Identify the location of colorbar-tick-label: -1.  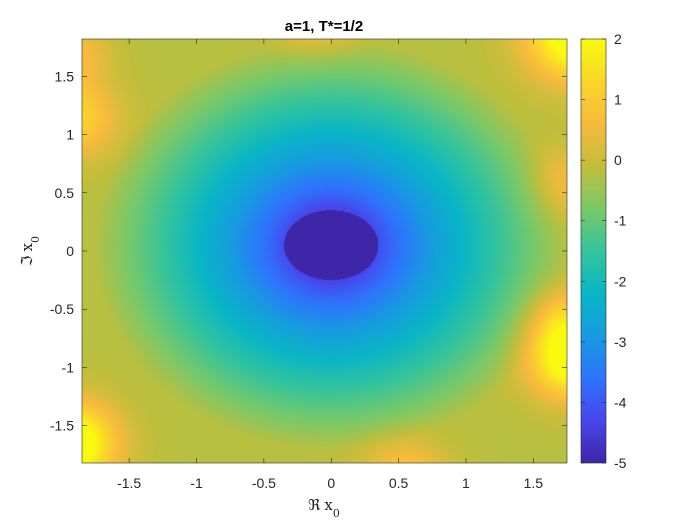
(620, 221).